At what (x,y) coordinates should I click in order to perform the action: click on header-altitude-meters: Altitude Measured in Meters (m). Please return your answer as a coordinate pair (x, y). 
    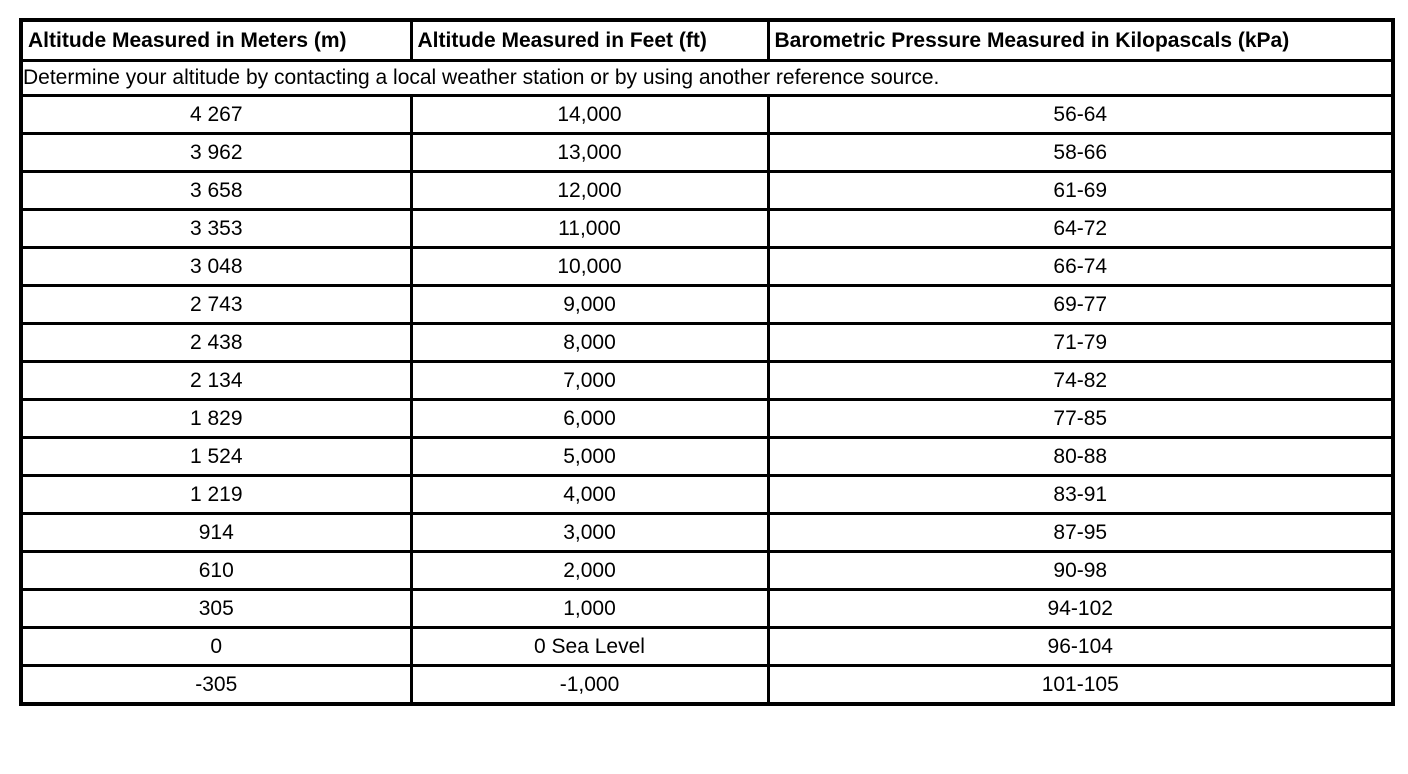
    Looking at the image, I should click on (216, 40).